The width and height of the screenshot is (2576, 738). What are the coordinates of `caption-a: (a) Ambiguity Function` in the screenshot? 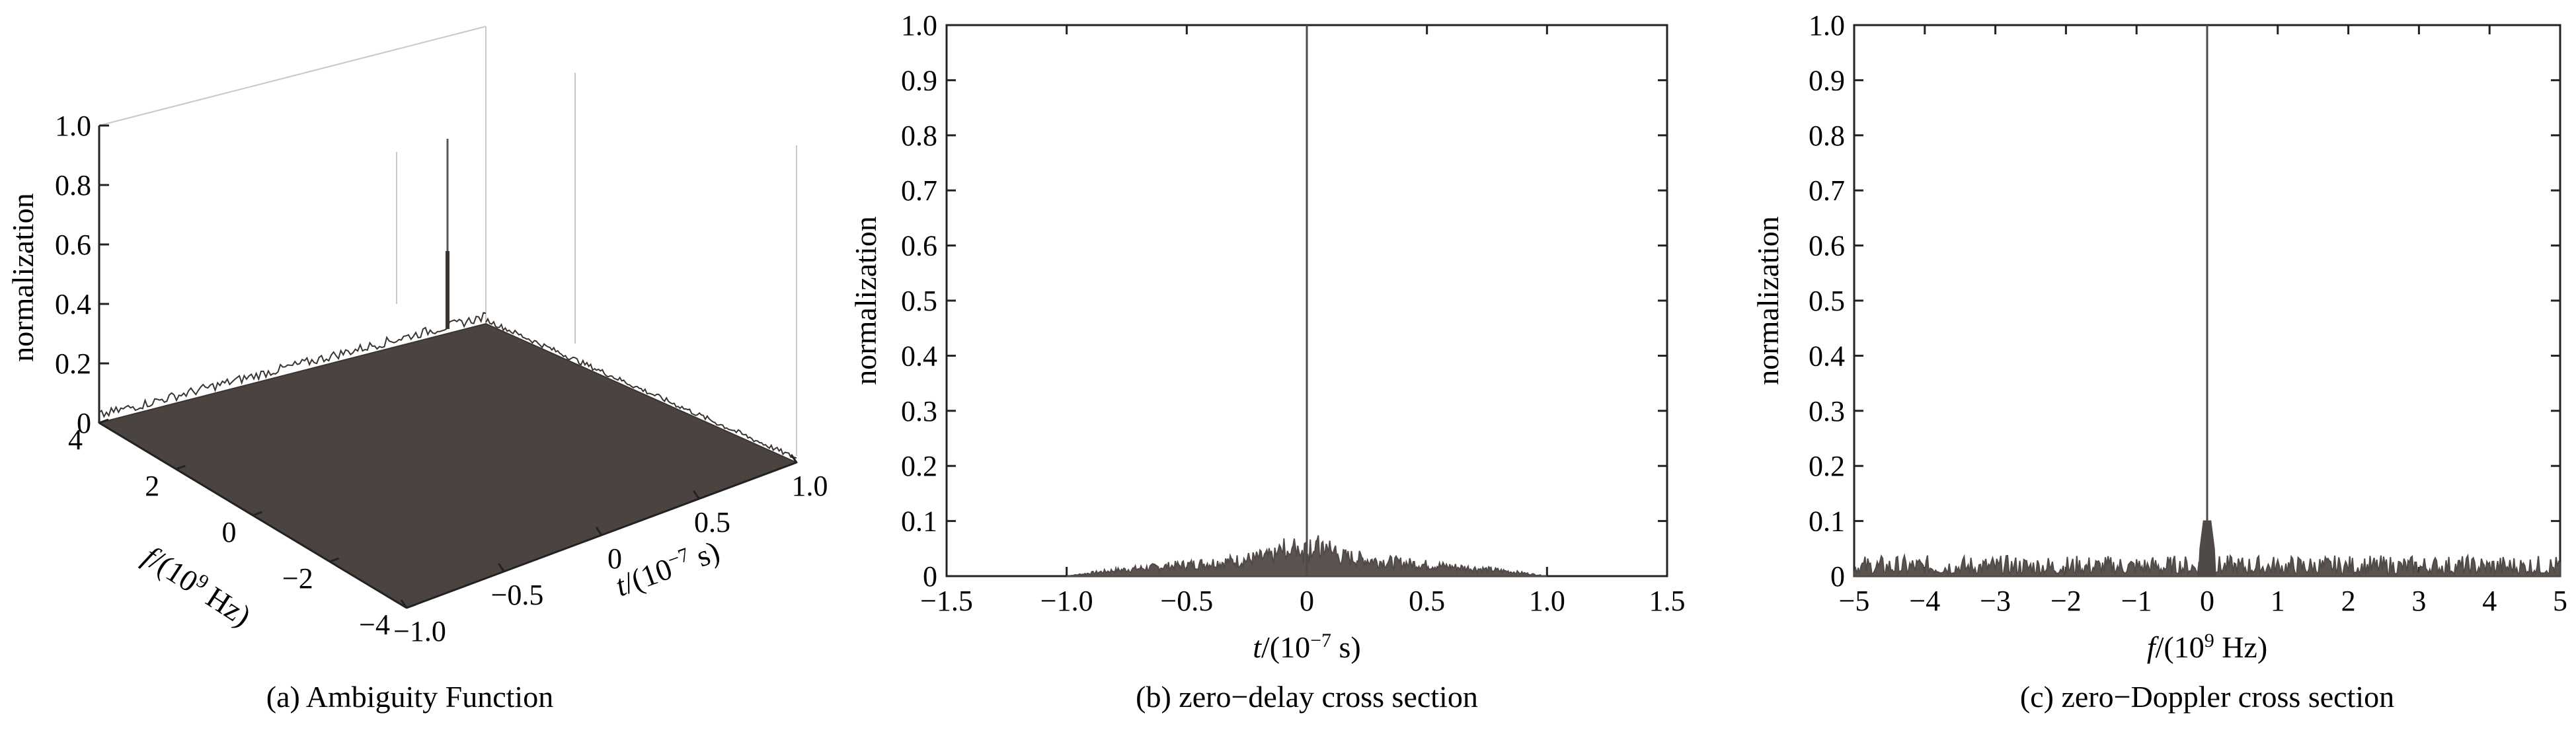 It's located at (409, 697).